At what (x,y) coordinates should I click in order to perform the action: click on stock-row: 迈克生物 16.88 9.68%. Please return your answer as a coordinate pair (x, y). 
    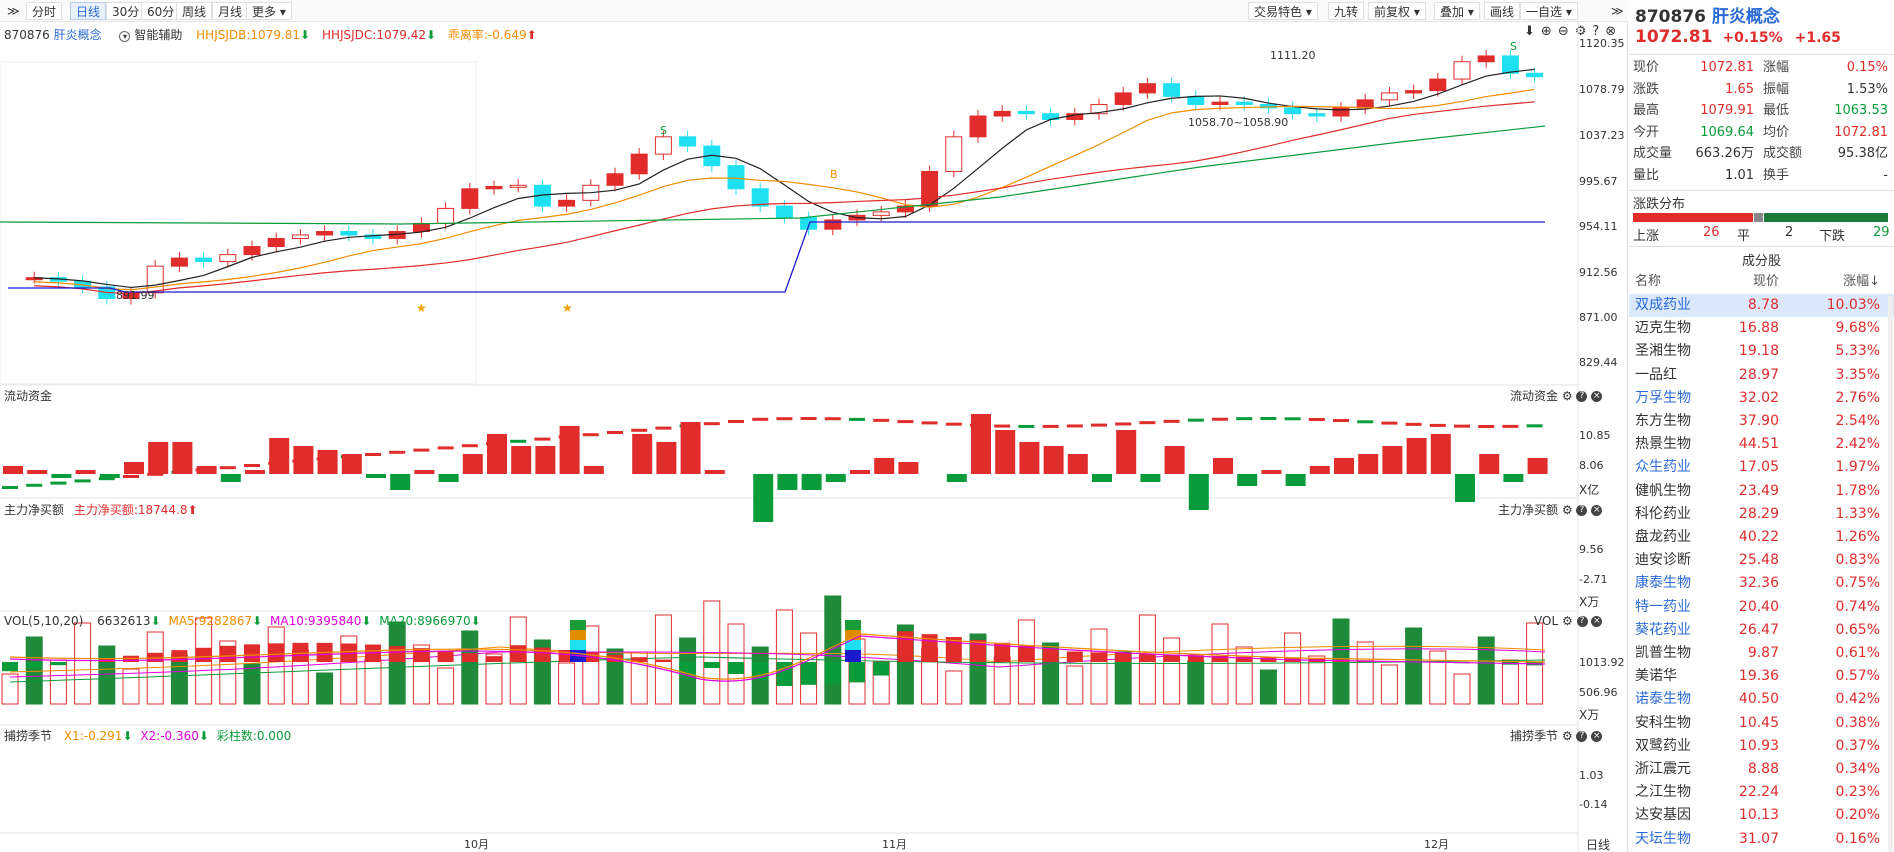
    Looking at the image, I should click on (1761, 328).